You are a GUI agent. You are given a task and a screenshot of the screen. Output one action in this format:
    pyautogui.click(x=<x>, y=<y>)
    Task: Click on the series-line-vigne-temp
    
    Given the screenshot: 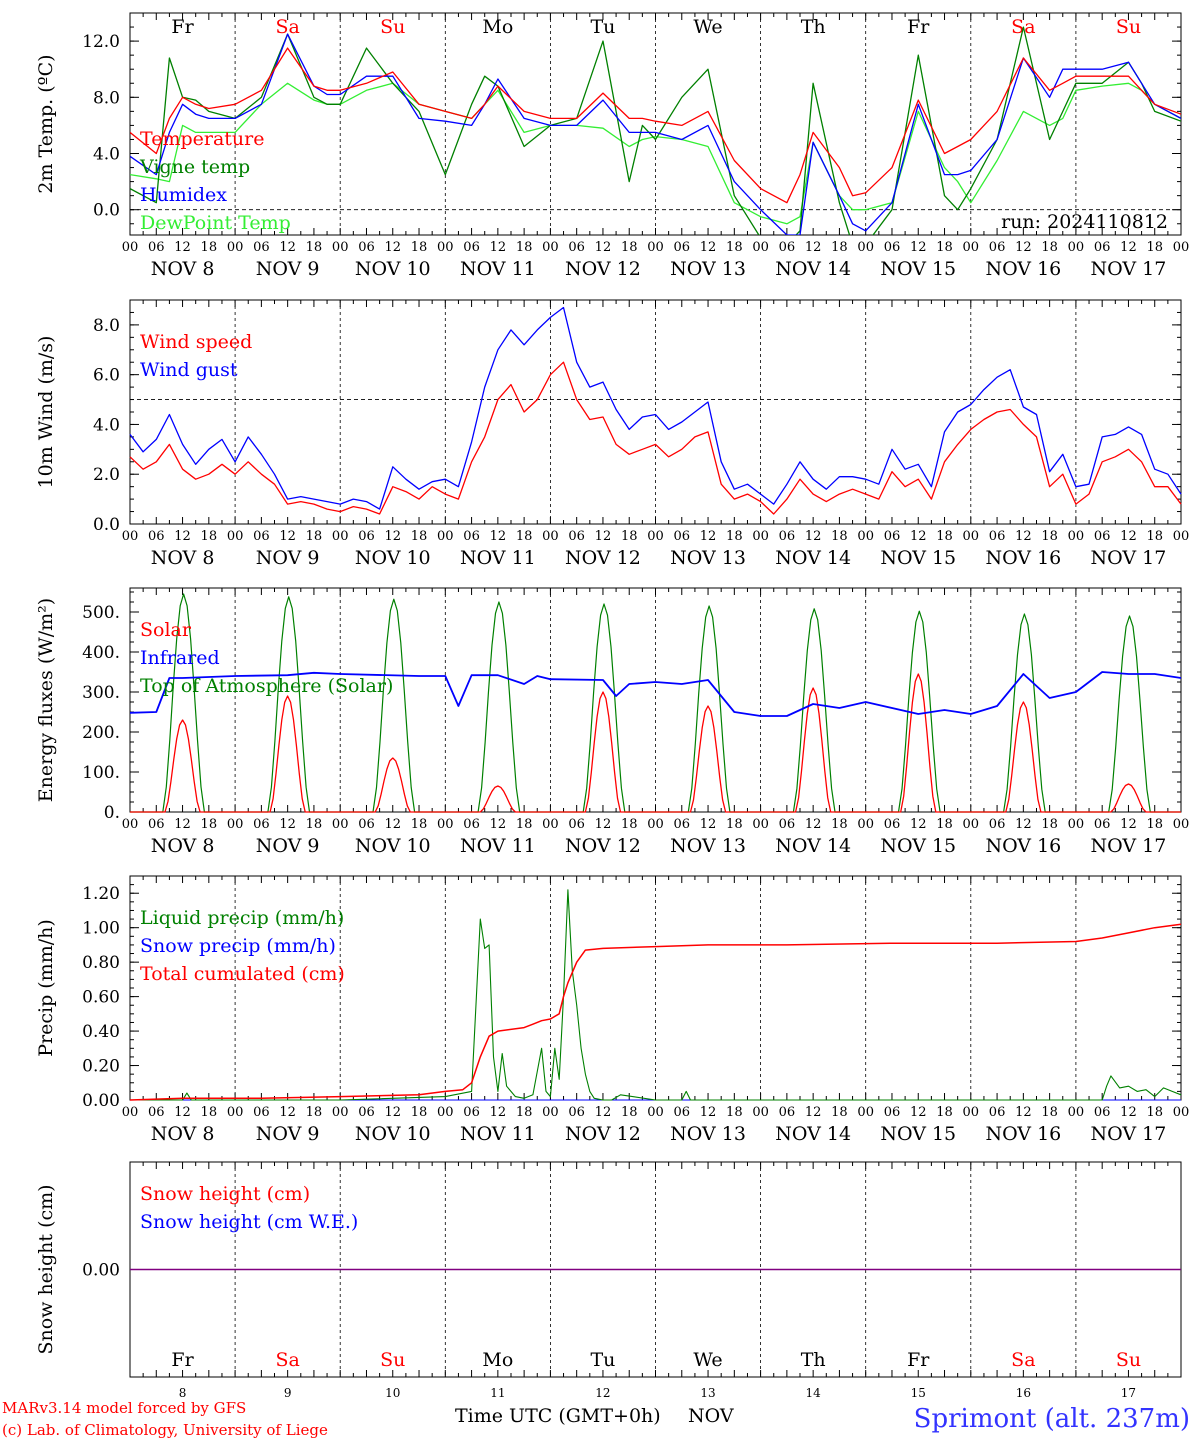 What is the action you would take?
    pyautogui.click(x=655, y=130)
    